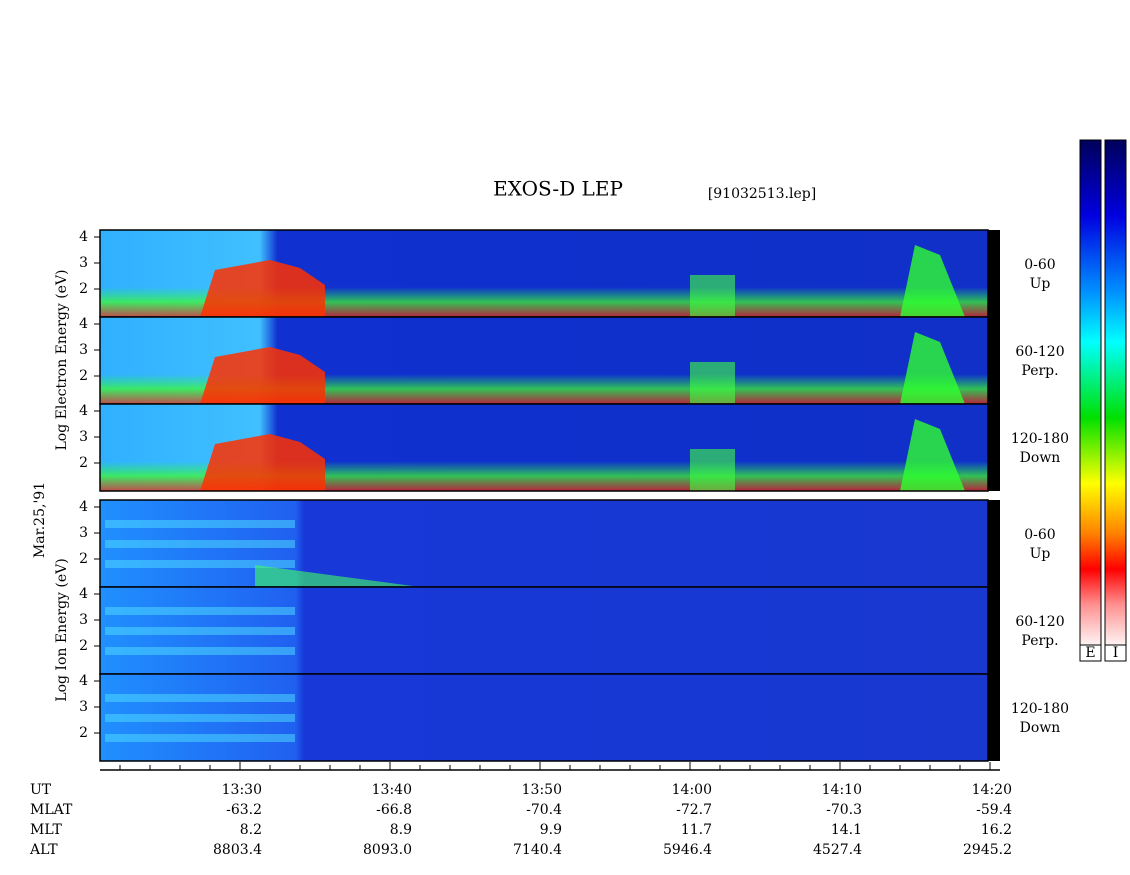 The width and height of the screenshot is (1130, 875). What do you see at coordinates (844, 810) in the screenshot?
I see `row-value: -70.3` at bounding box center [844, 810].